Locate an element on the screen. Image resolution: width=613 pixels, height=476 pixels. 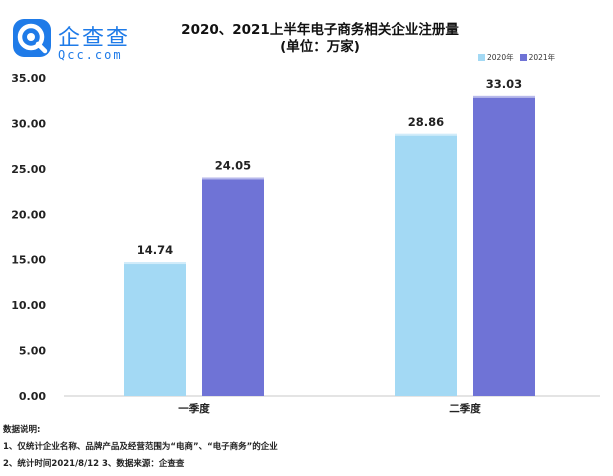
y-tick-label: 35.00 is located at coordinates (28, 78).